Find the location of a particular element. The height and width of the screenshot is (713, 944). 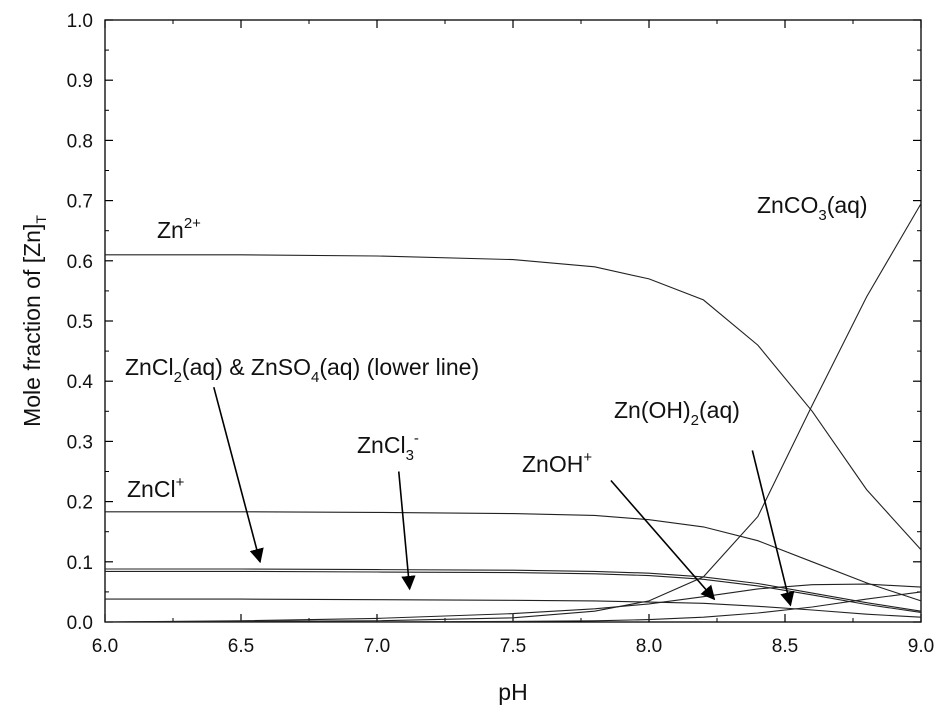

arrow-zncl2 is located at coordinates (238, 475).